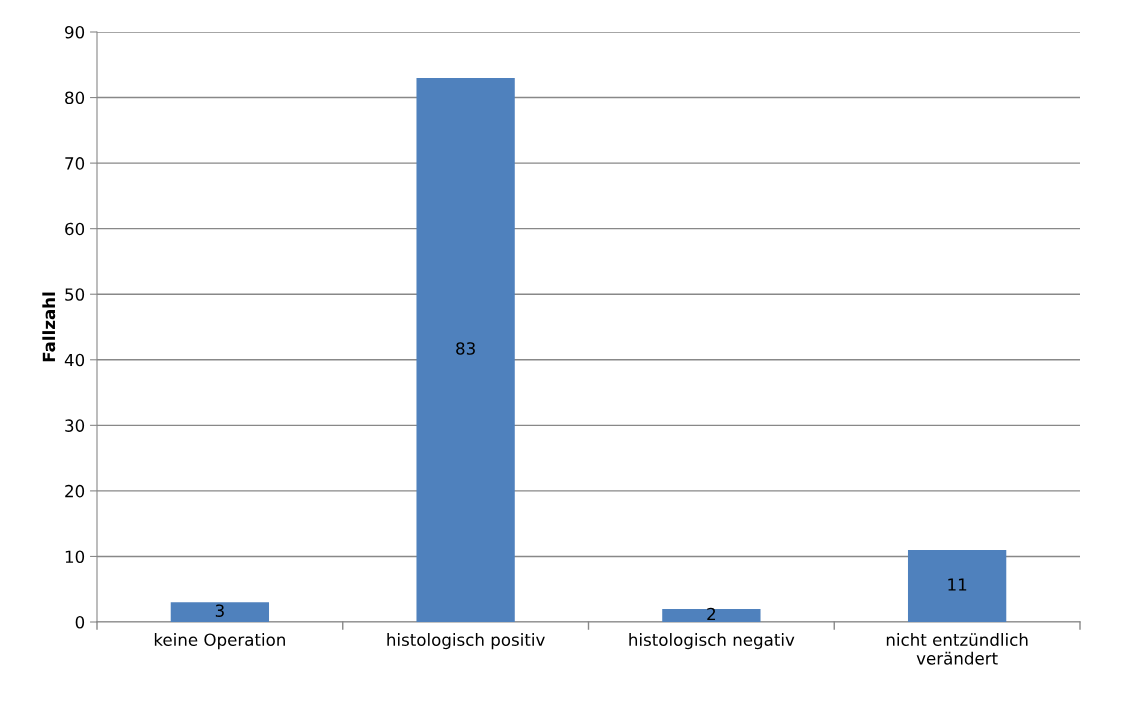  Describe the element at coordinates (75, 32) in the screenshot. I see `y-tick-label: 90` at that location.